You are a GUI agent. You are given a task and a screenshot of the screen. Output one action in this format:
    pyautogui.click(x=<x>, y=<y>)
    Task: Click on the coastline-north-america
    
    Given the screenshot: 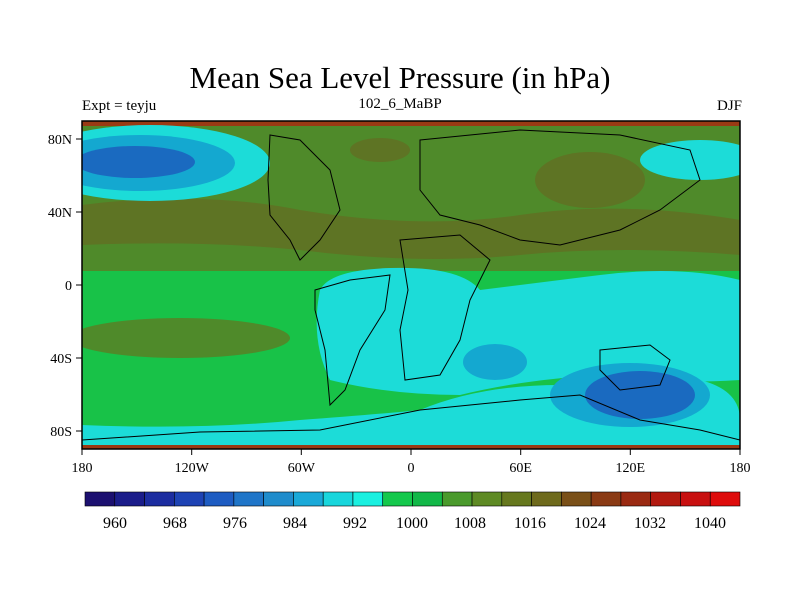 What is the action you would take?
    pyautogui.click(x=304, y=197)
    